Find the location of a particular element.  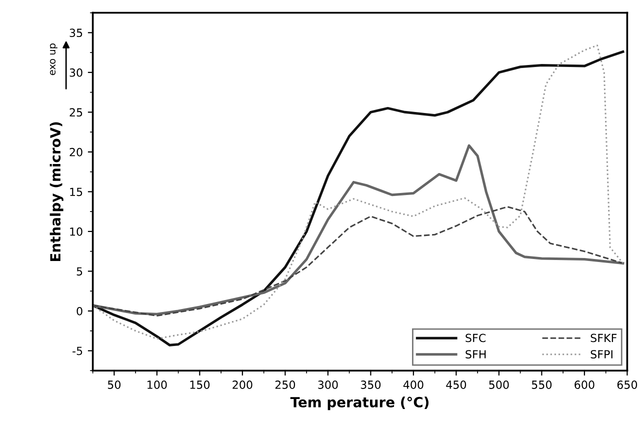

x-tick-label: 50 is located at coordinates (114, 384).